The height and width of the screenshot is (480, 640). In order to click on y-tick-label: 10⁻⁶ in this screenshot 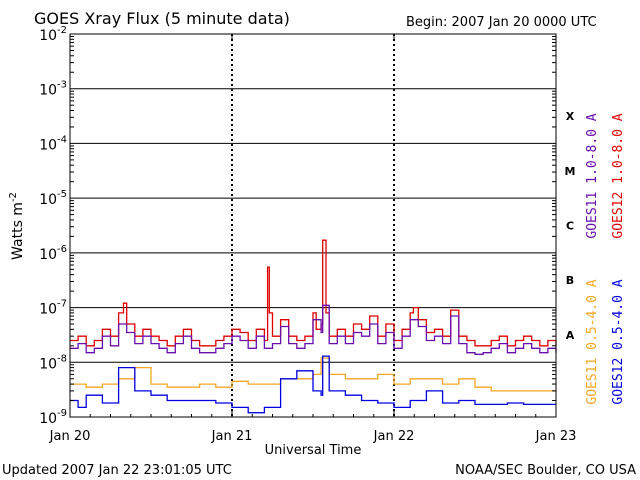, I will do `click(53, 253)`.